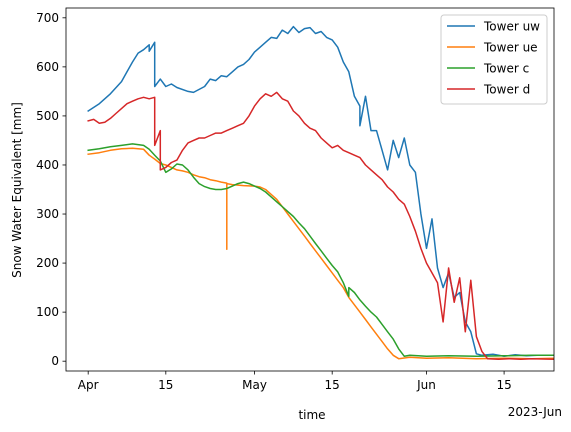  Describe the element at coordinates (510, 48) in the screenshot. I see `legend-label: Tower ue` at that location.